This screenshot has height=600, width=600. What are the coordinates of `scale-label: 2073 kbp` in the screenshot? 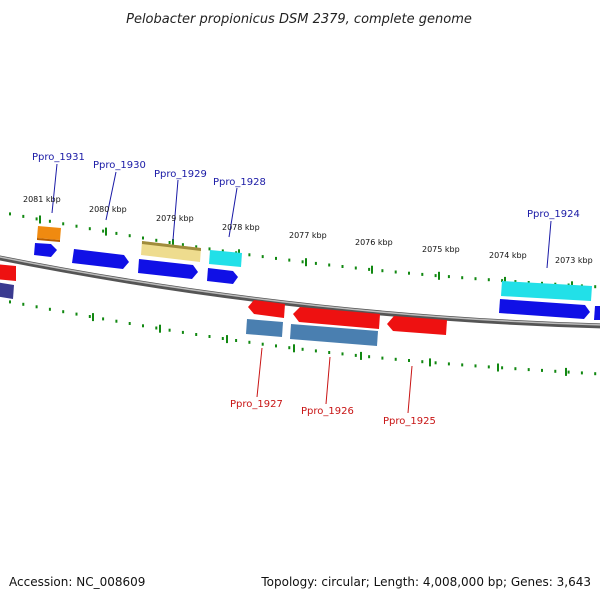 It's located at (574, 260).